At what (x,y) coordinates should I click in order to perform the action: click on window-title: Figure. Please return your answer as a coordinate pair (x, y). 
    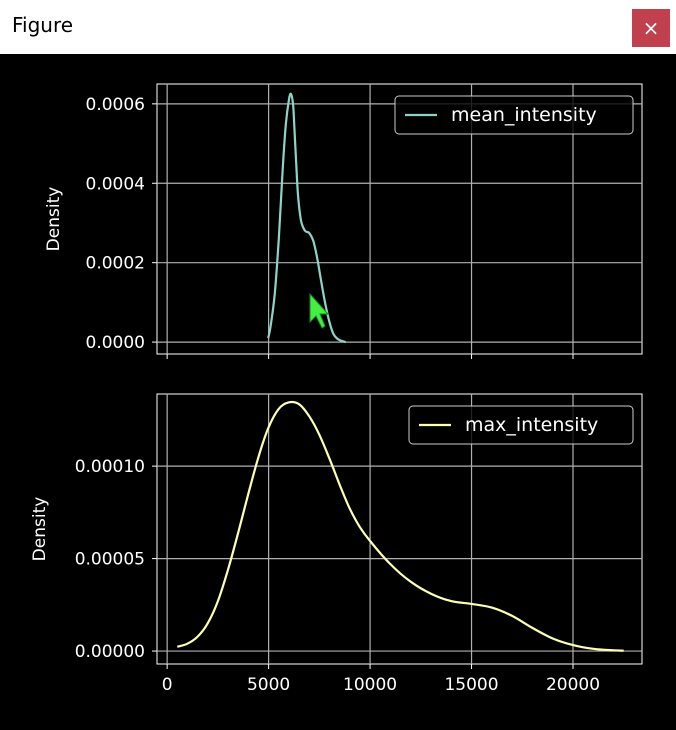
    Looking at the image, I should click on (43, 25).